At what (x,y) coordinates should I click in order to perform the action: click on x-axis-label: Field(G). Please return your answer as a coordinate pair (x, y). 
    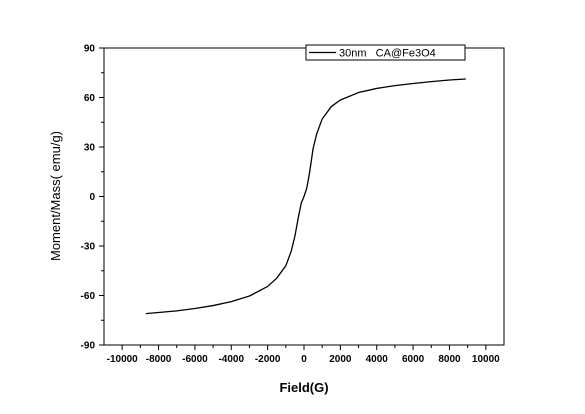
    Looking at the image, I should click on (303, 387).